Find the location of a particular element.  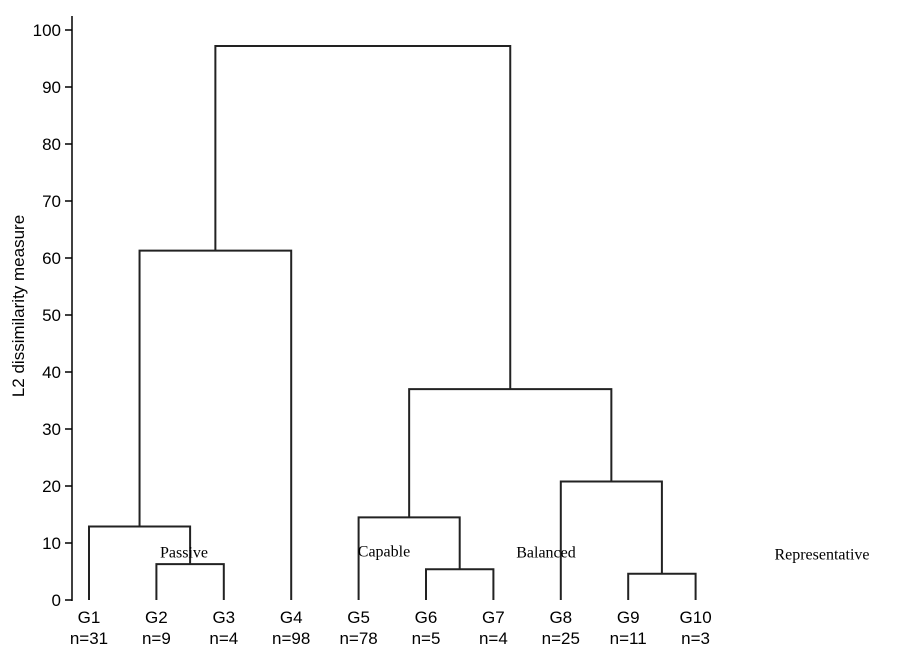

y-tick-label: 60 is located at coordinates (51, 258).